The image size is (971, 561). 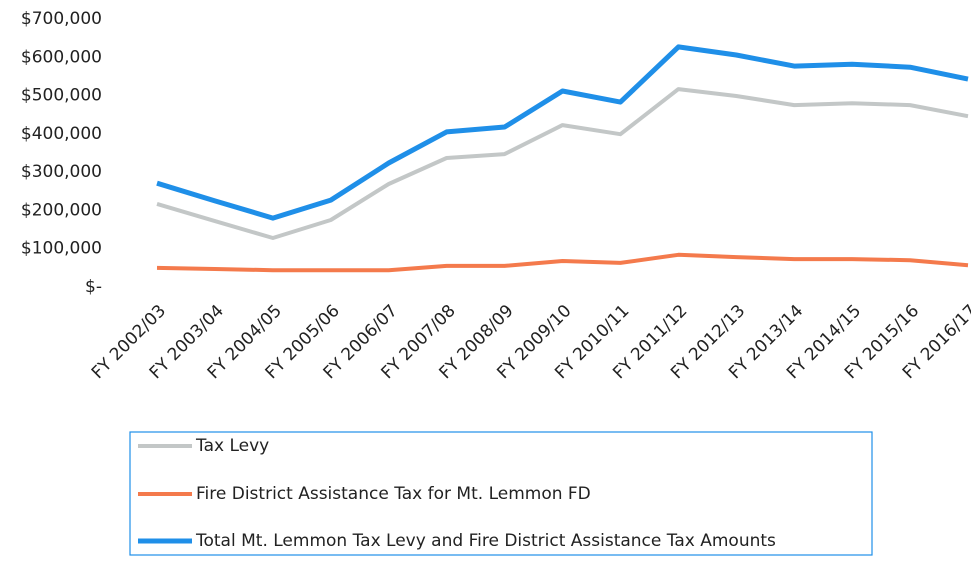 What do you see at coordinates (61, 210) in the screenshot?
I see `y-tick-label: $200,000` at bounding box center [61, 210].